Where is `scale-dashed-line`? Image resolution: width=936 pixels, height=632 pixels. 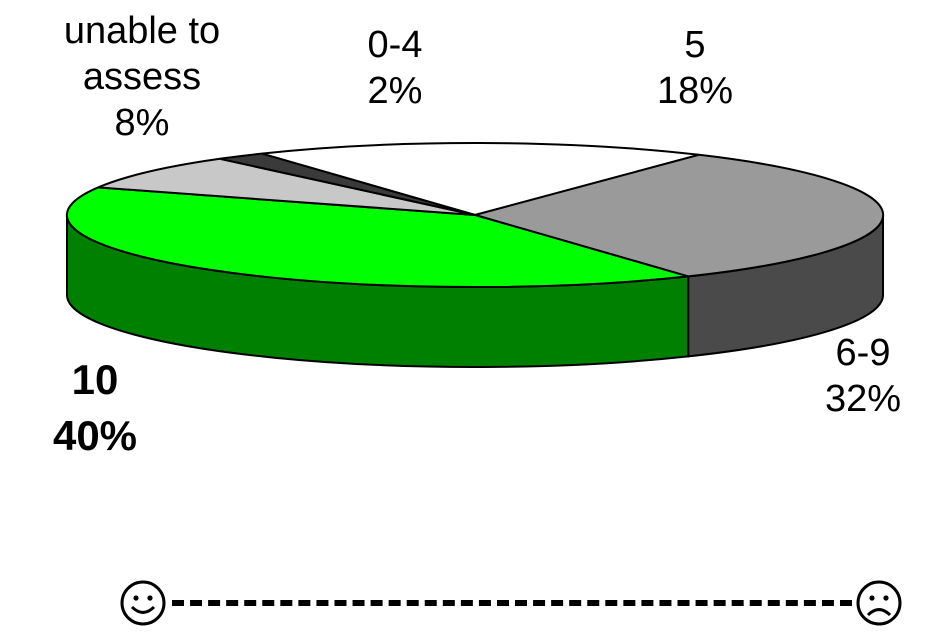
scale-dashed-line is located at coordinates (512, 603).